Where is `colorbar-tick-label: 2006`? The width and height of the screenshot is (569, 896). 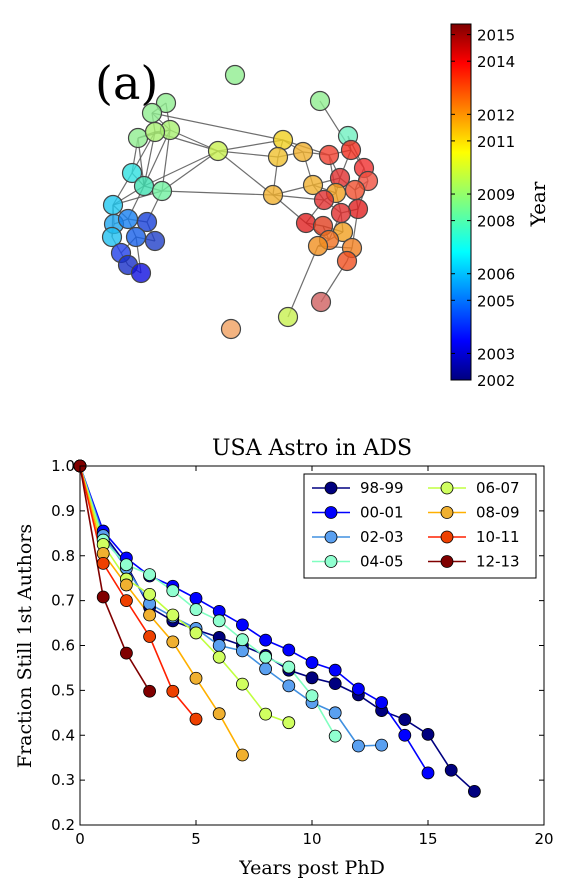 colorbar-tick-label: 2006 is located at coordinates (496, 275).